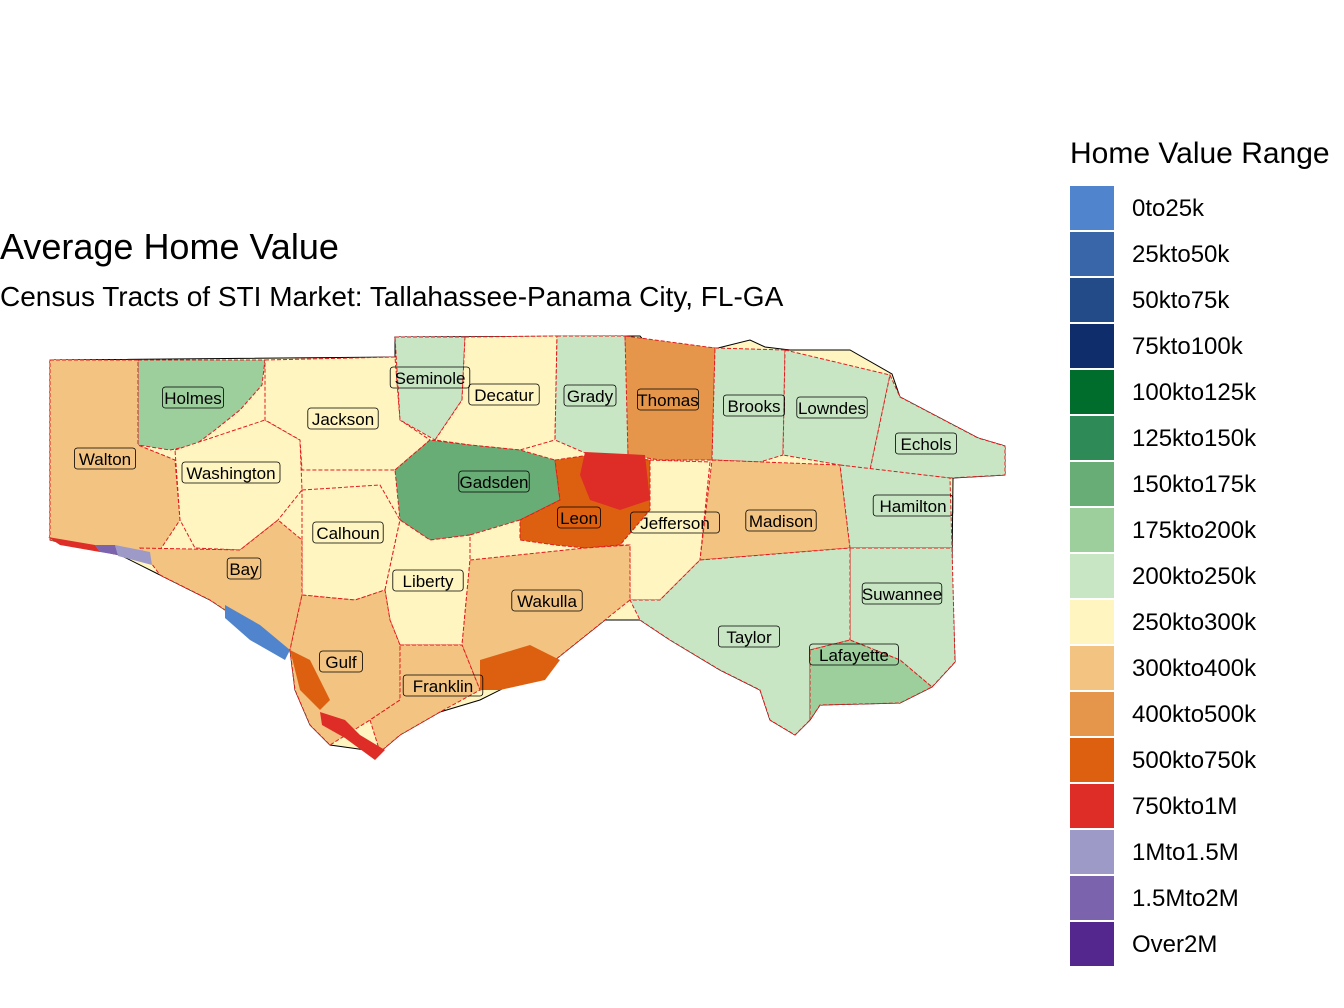 Image resolution: width=1344 pixels, height=1008 pixels. What do you see at coordinates (1194, 484) in the screenshot?
I see `legend-label: 150kto175k` at bounding box center [1194, 484].